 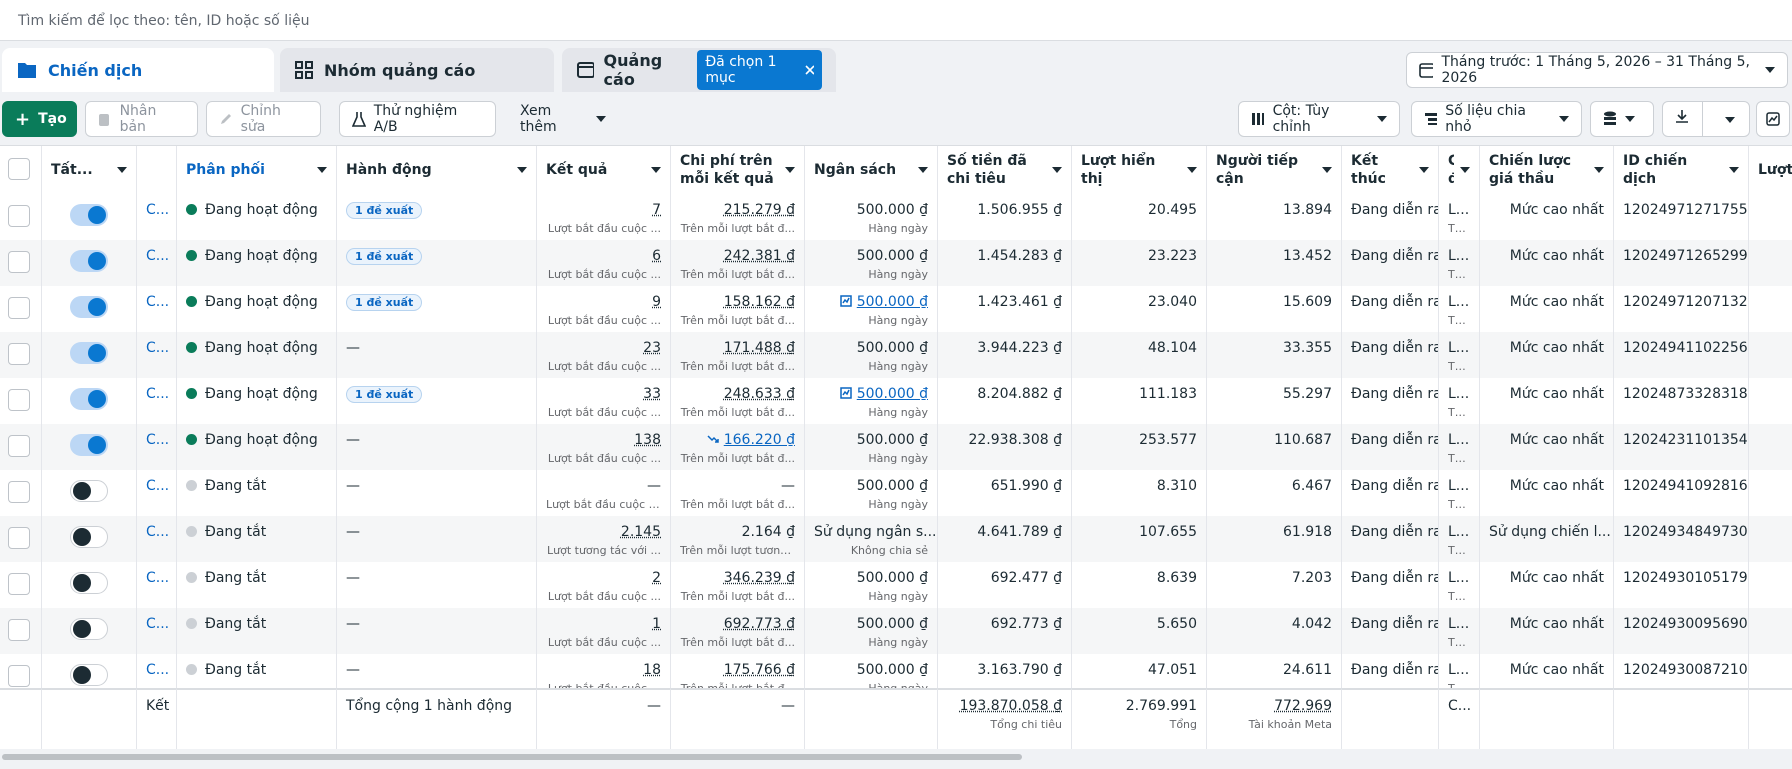 I want to click on result-value: 6, so click(x=656, y=256).